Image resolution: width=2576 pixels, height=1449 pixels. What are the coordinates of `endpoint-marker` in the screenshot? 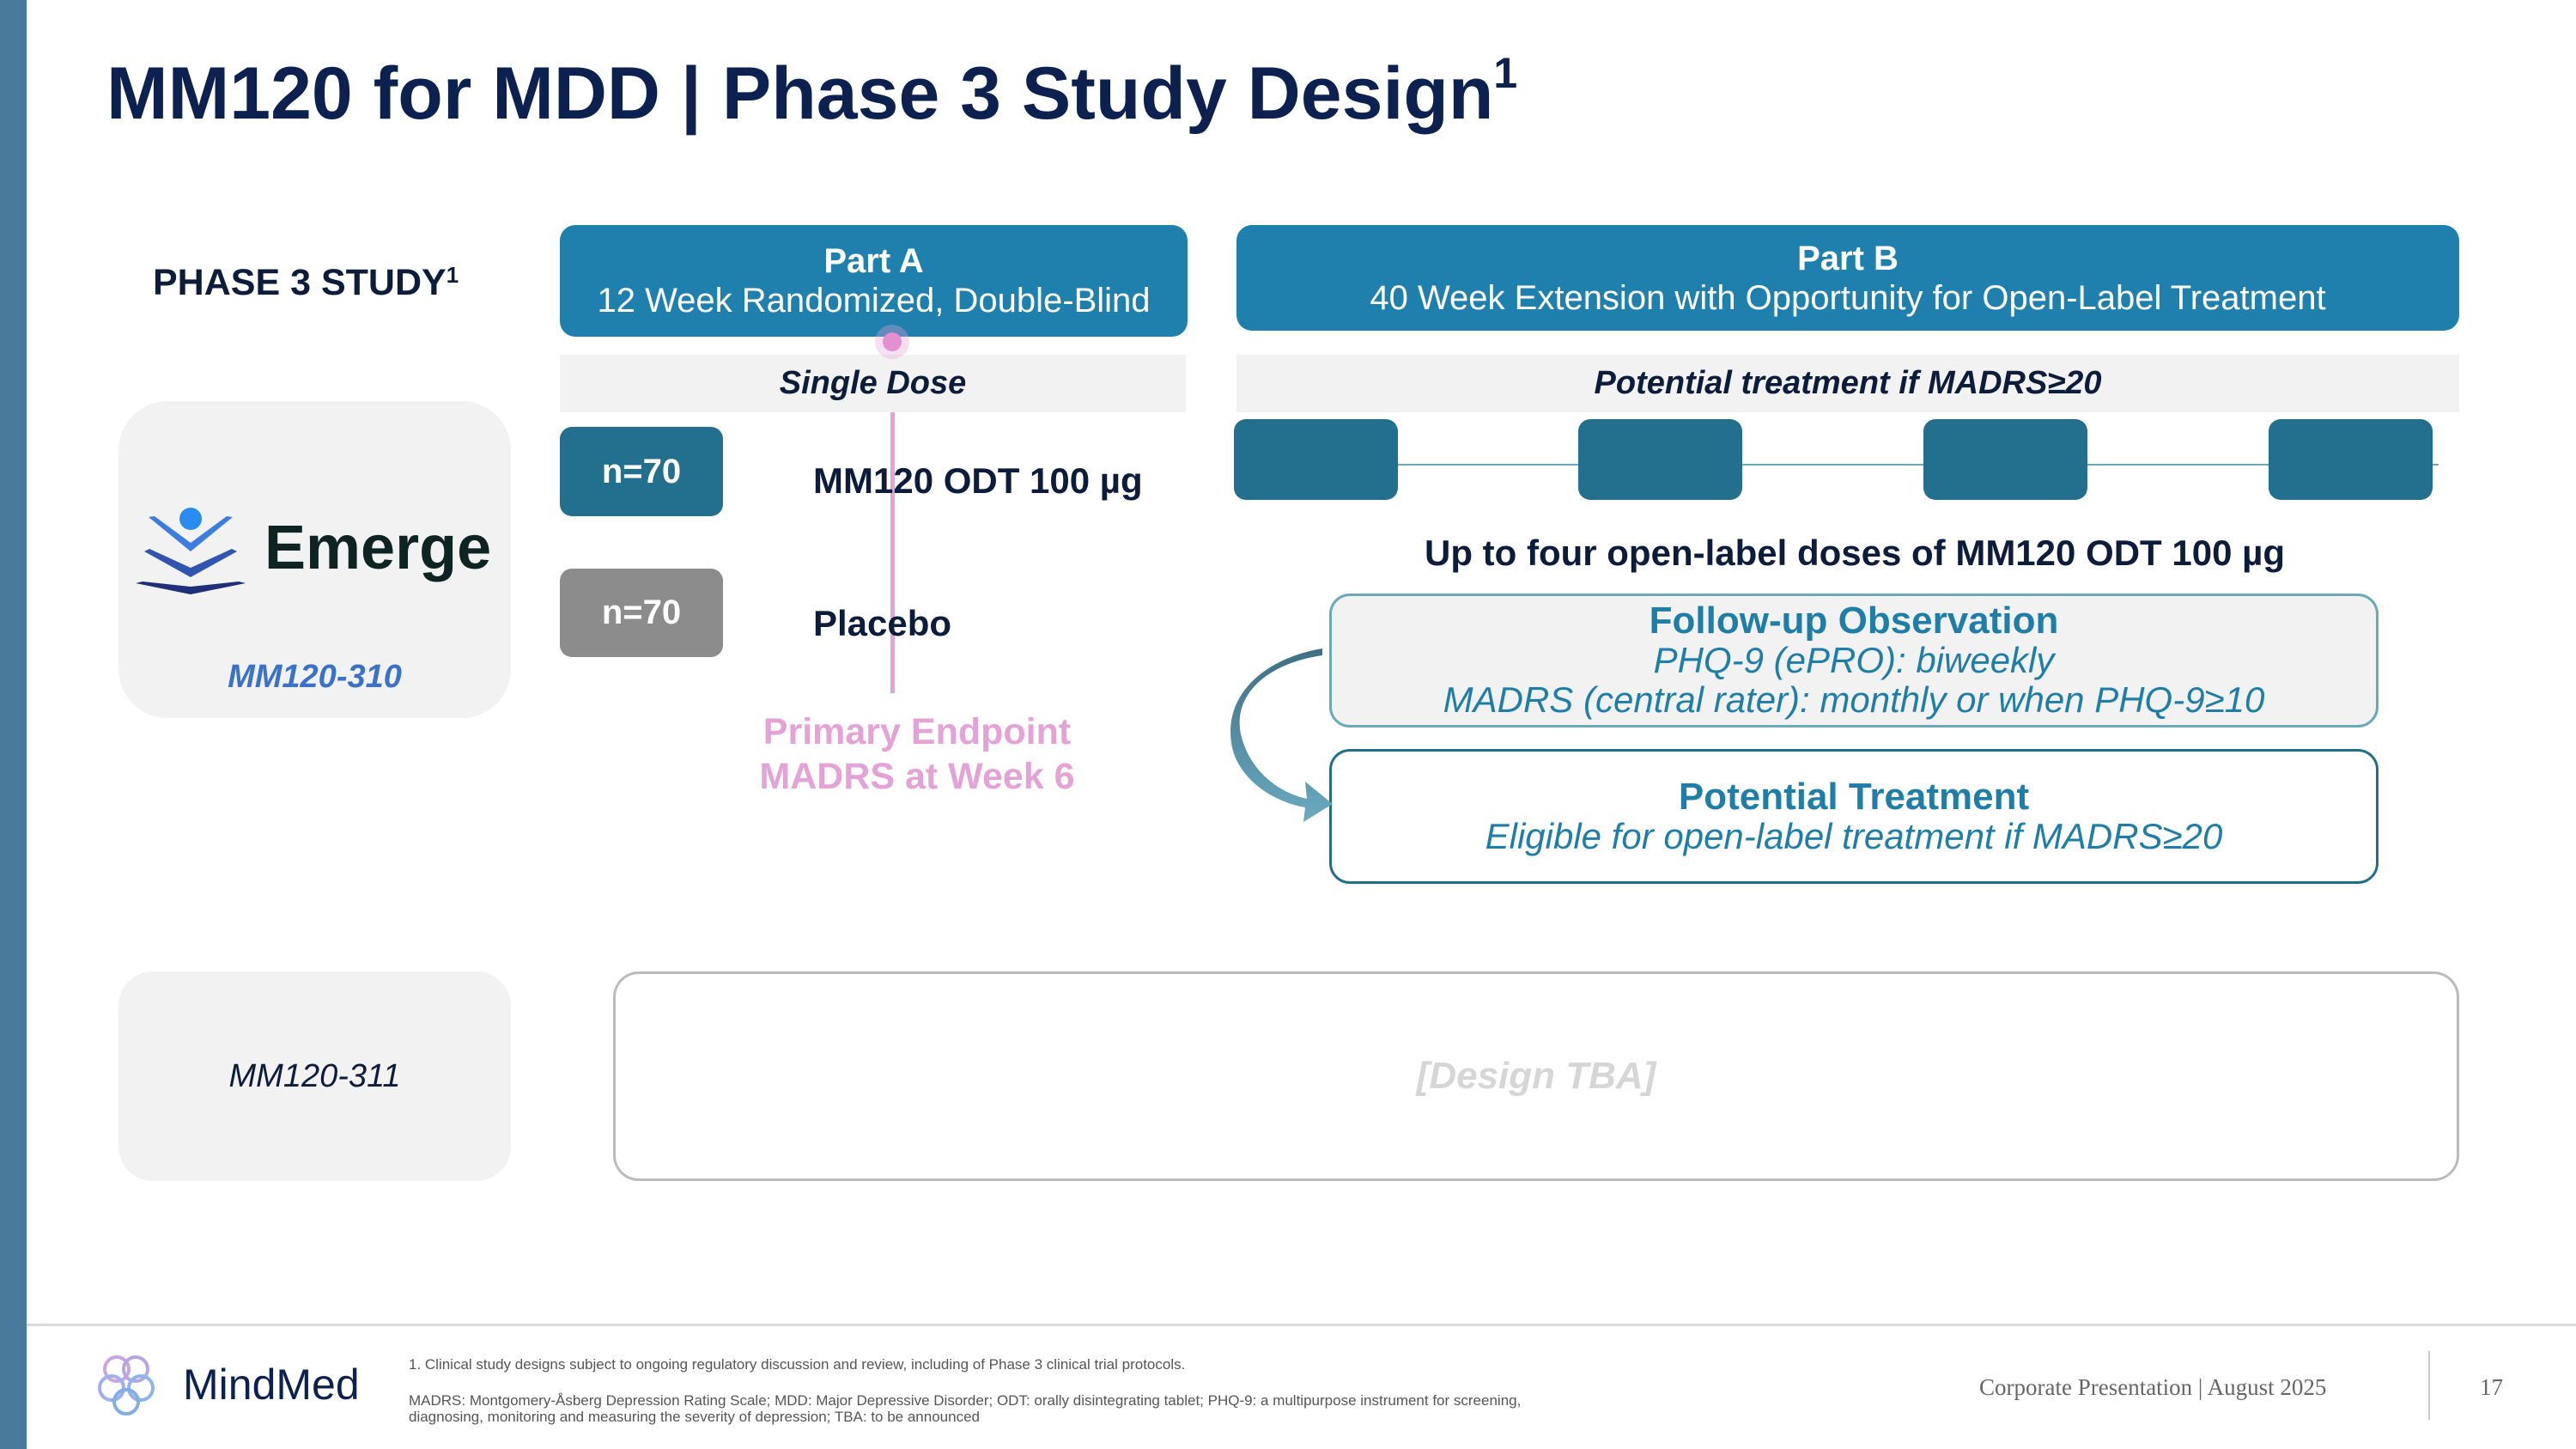 It's located at (892, 341).